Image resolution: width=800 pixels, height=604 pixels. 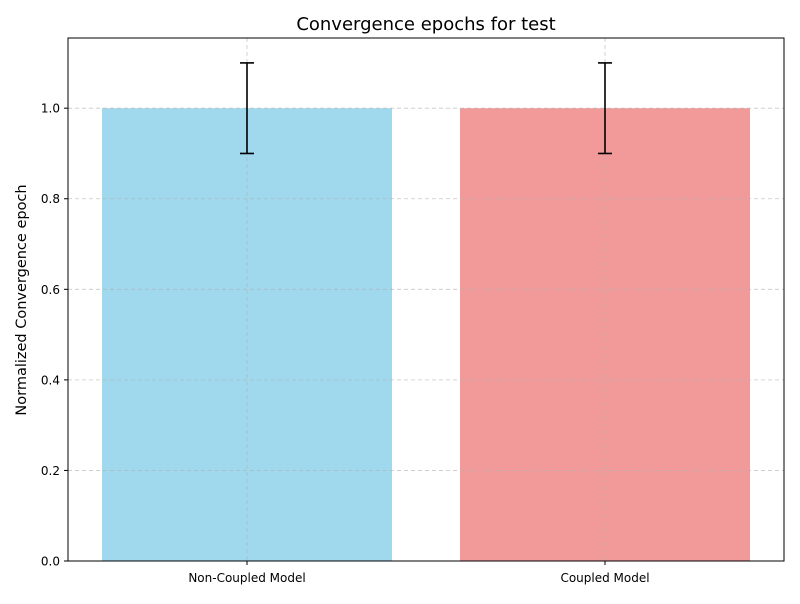 I want to click on y-tick-label: 0.6, so click(x=50, y=290).